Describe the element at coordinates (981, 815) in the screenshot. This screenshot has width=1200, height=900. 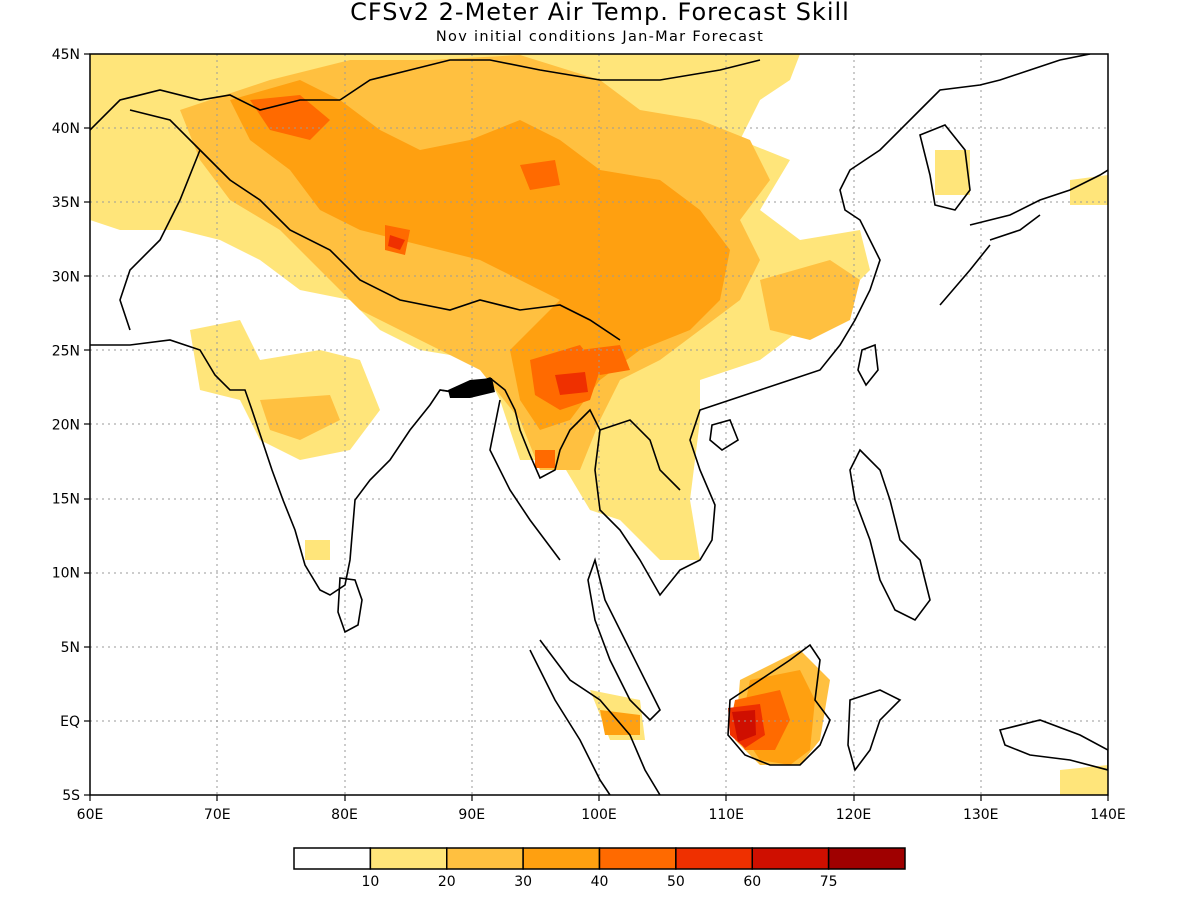
I see `lon-tick-label: 130E` at that location.